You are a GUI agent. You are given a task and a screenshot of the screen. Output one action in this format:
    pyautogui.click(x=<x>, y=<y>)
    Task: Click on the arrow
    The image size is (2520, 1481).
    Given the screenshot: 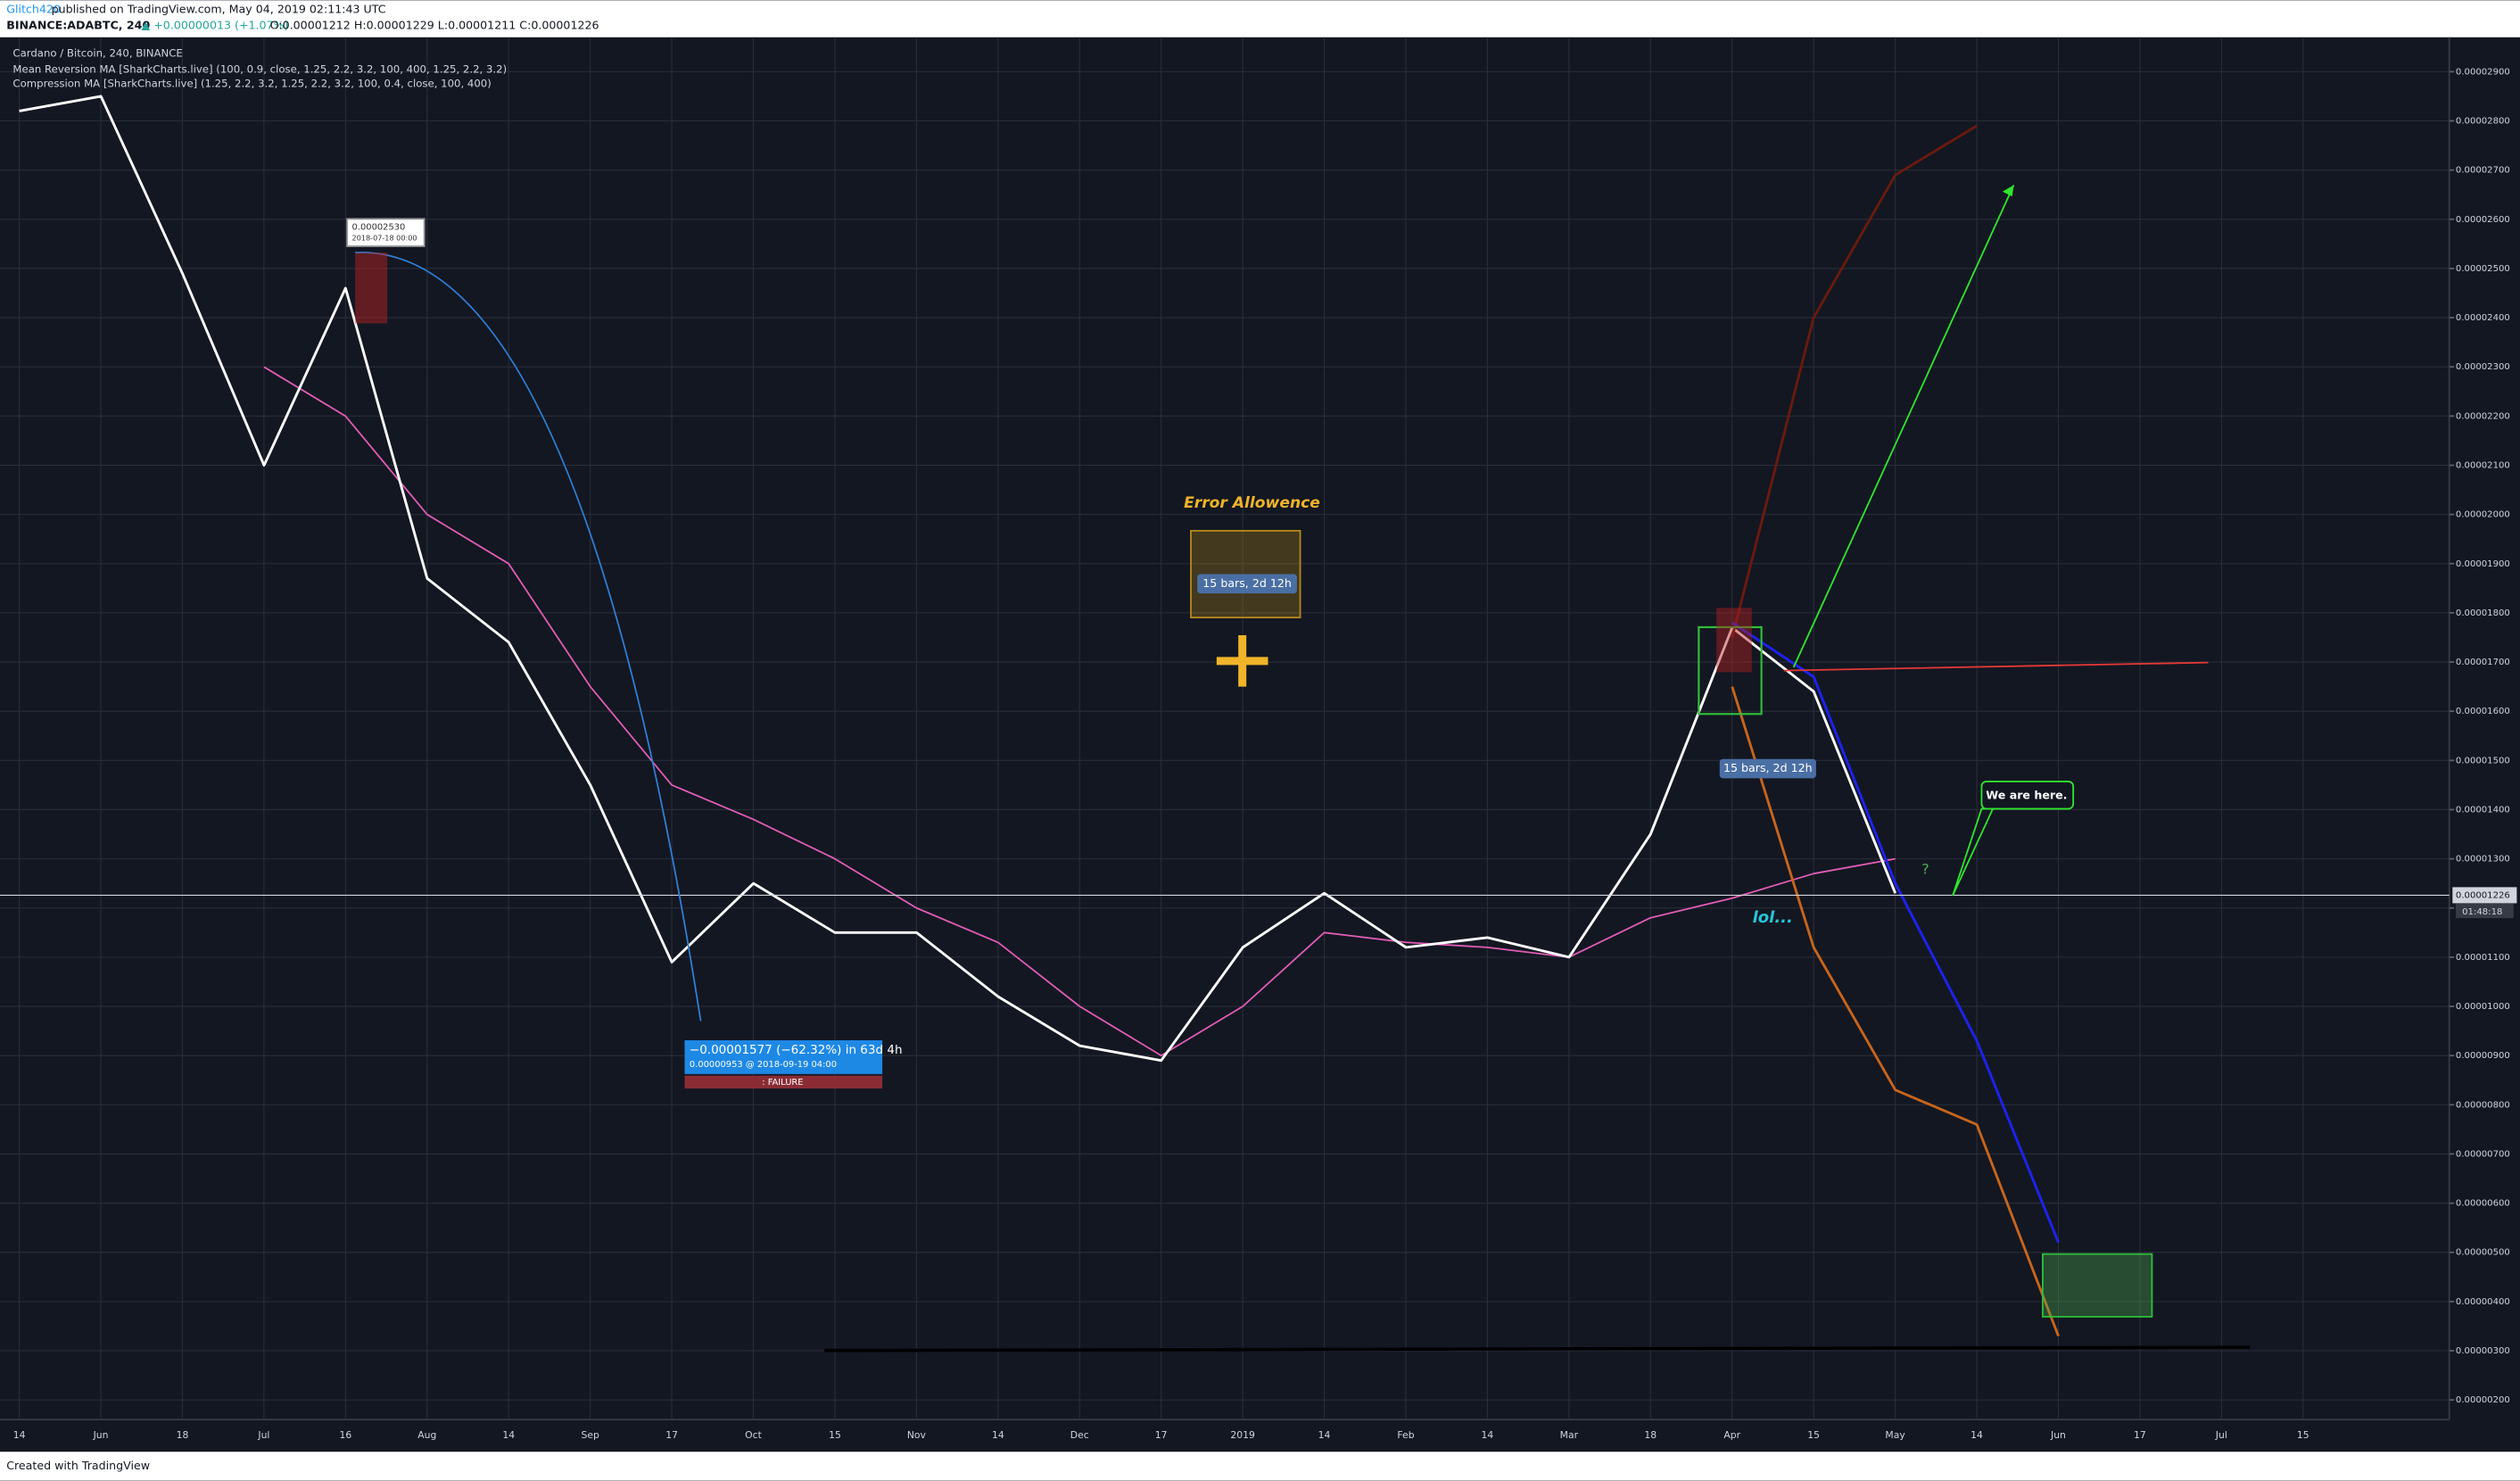 What is the action you would take?
    pyautogui.click(x=1903, y=426)
    